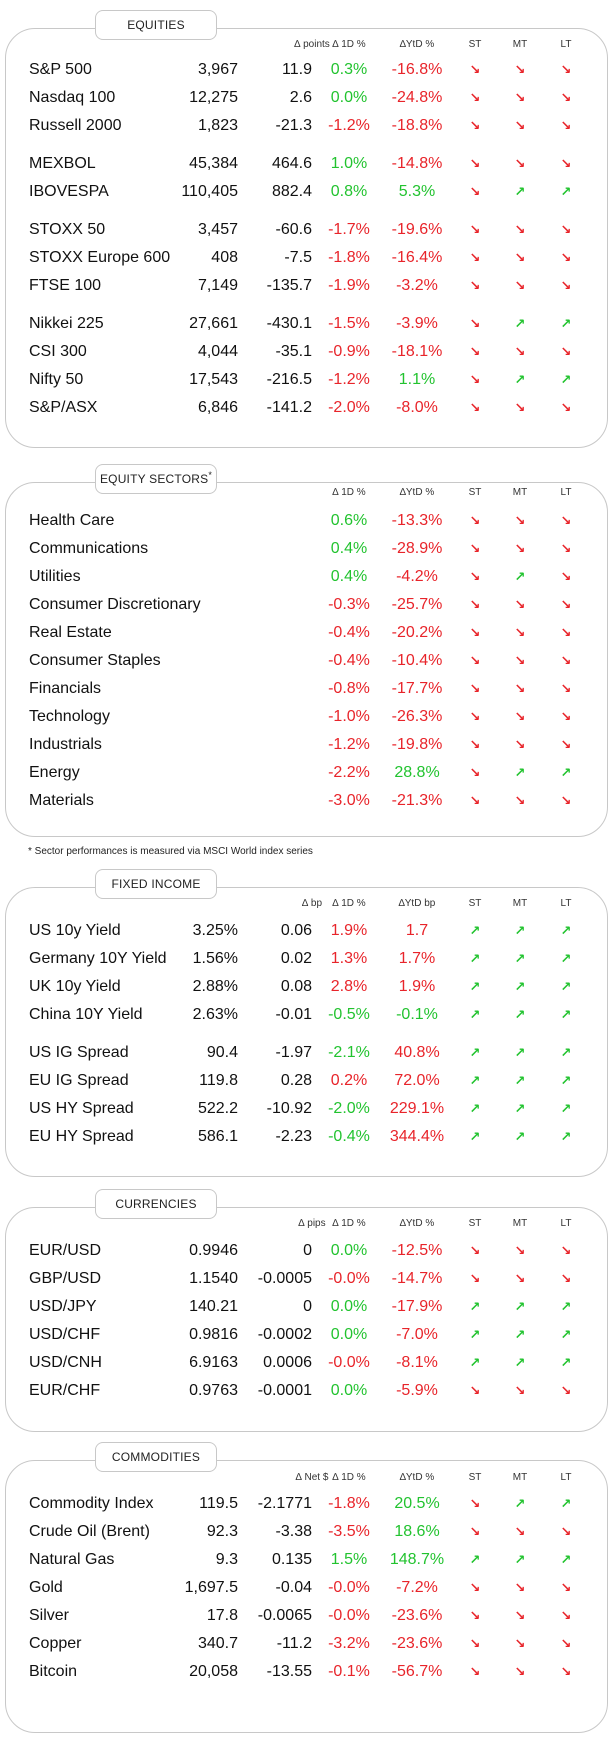  Describe the element at coordinates (308, 1053) in the screenshot. I see `table-row: US IG Spread 90.4 -1.97 -2.1% 40.8% ↗ ↗ ↗` at that location.